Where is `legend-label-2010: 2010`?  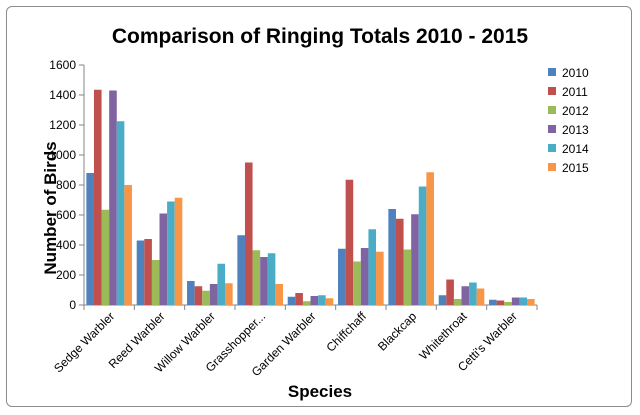
legend-label-2010: 2010 is located at coordinates (575, 73).